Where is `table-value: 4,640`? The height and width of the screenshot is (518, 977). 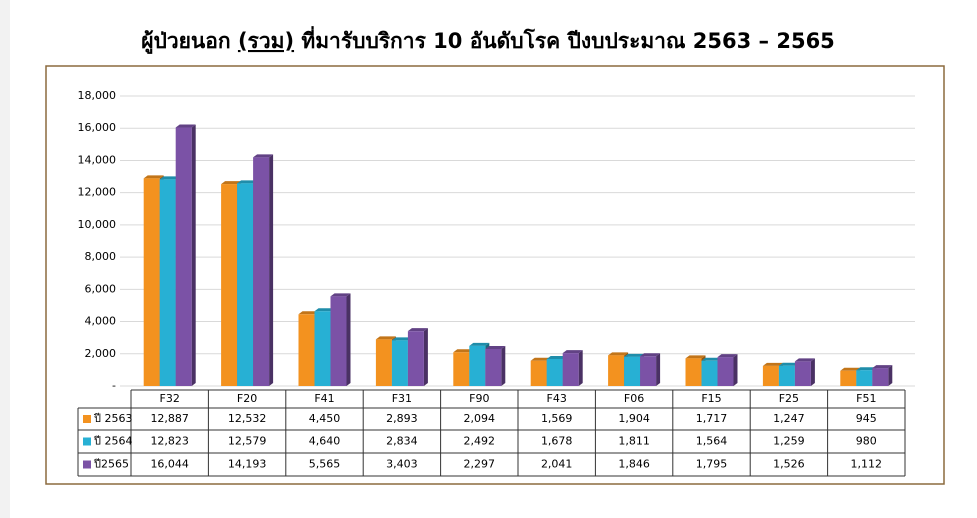 table-value: 4,640 is located at coordinates (325, 441).